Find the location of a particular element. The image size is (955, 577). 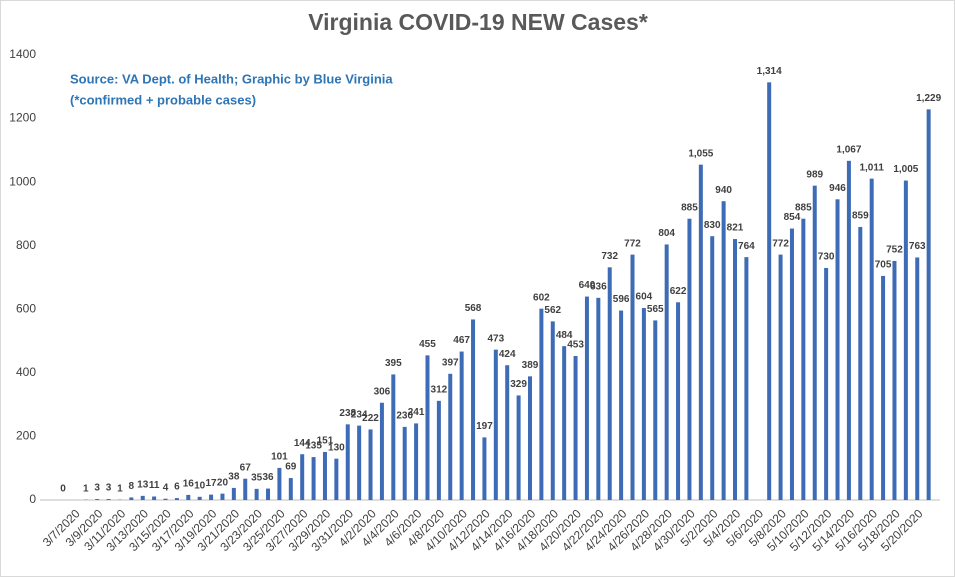

data-label: 389 is located at coordinates (530, 365).